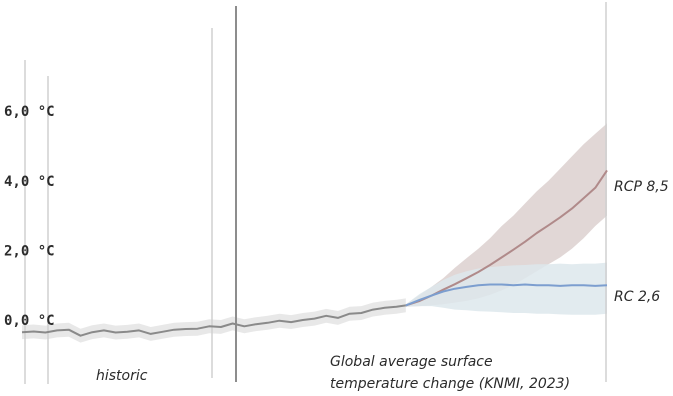 The height and width of the screenshot is (396, 673). Describe the element at coordinates (29, 112) in the screenshot. I see `y-tick-label: 6,0 °C` at that location.